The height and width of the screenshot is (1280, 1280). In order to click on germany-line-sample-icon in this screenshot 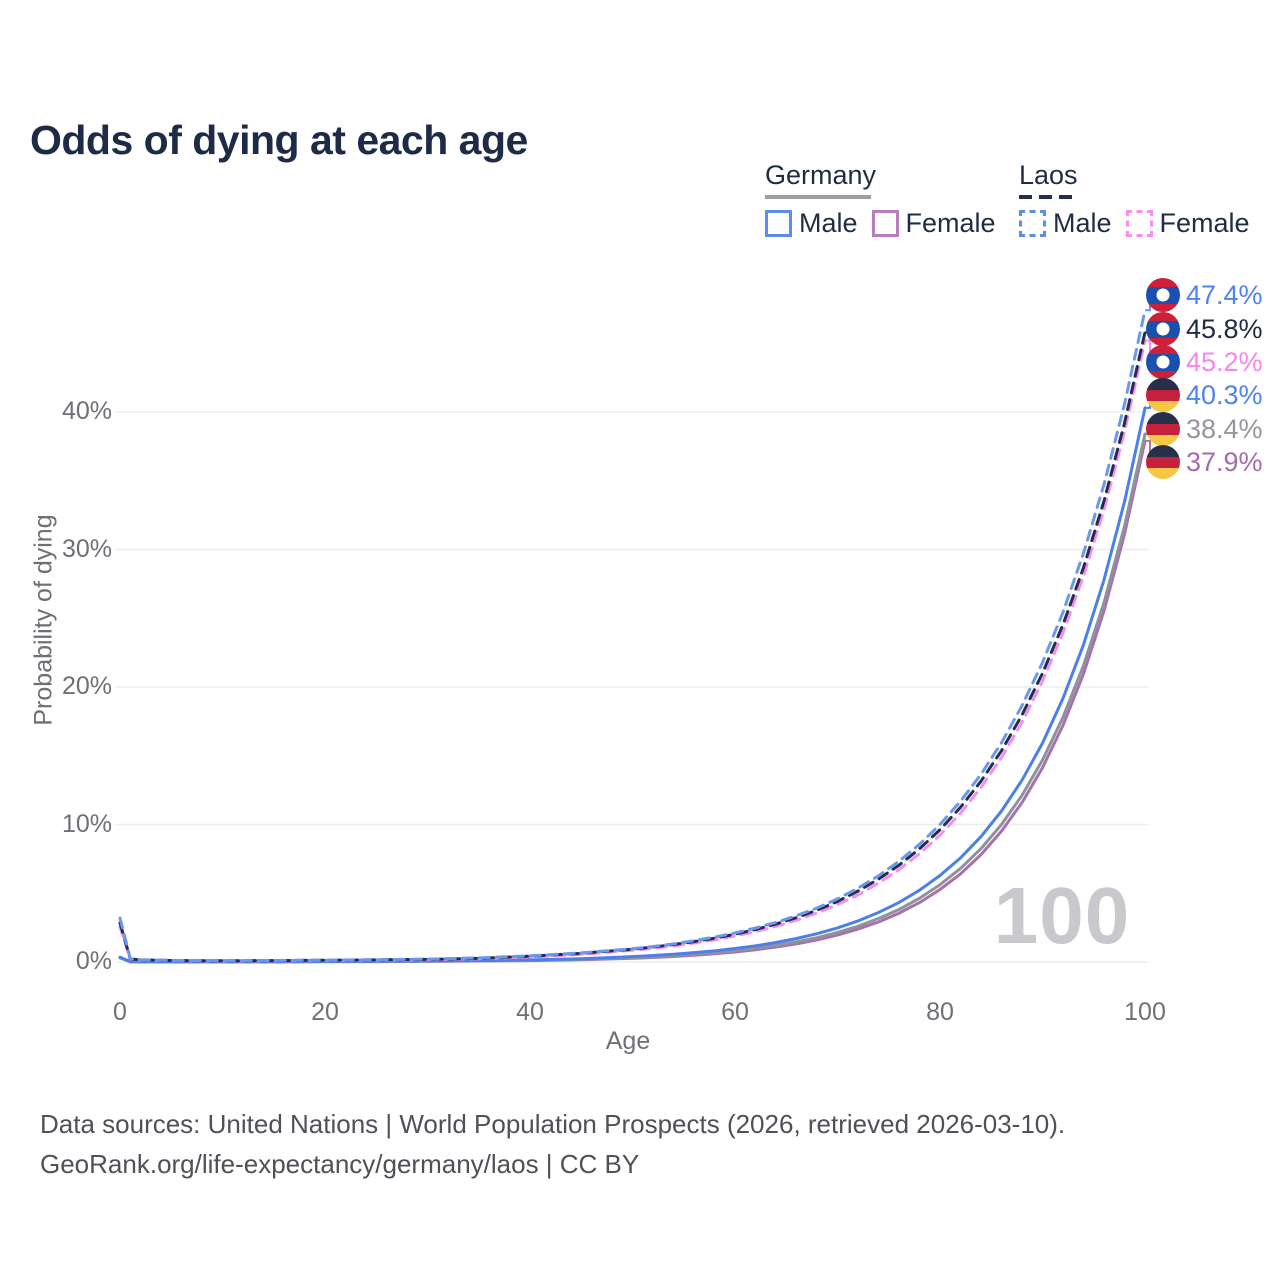, I will do `click(818, 197)`.